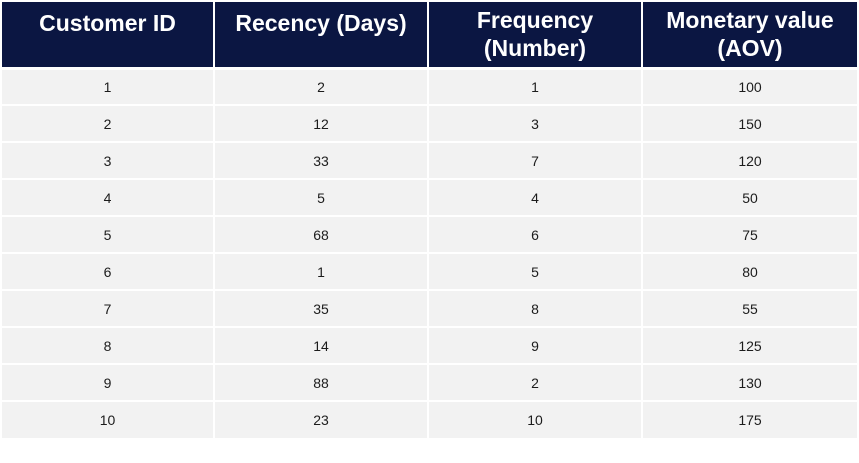  Describe the element at coordinates (749, 308) in the screenshot. I see `monetary-value-cell: 55` at that location.